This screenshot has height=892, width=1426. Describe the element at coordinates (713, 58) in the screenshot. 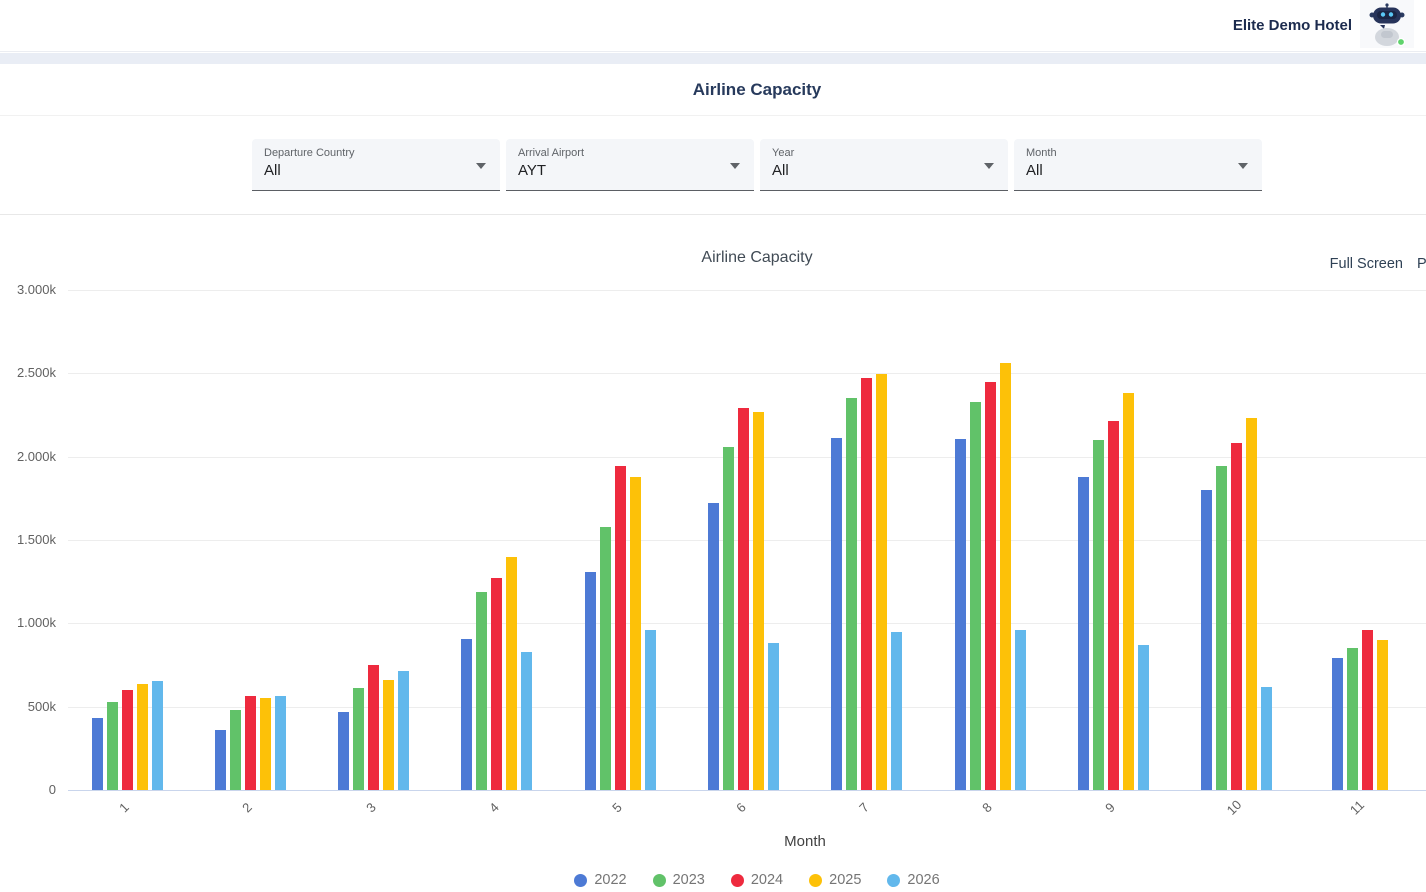

I see `header-band` at that location.